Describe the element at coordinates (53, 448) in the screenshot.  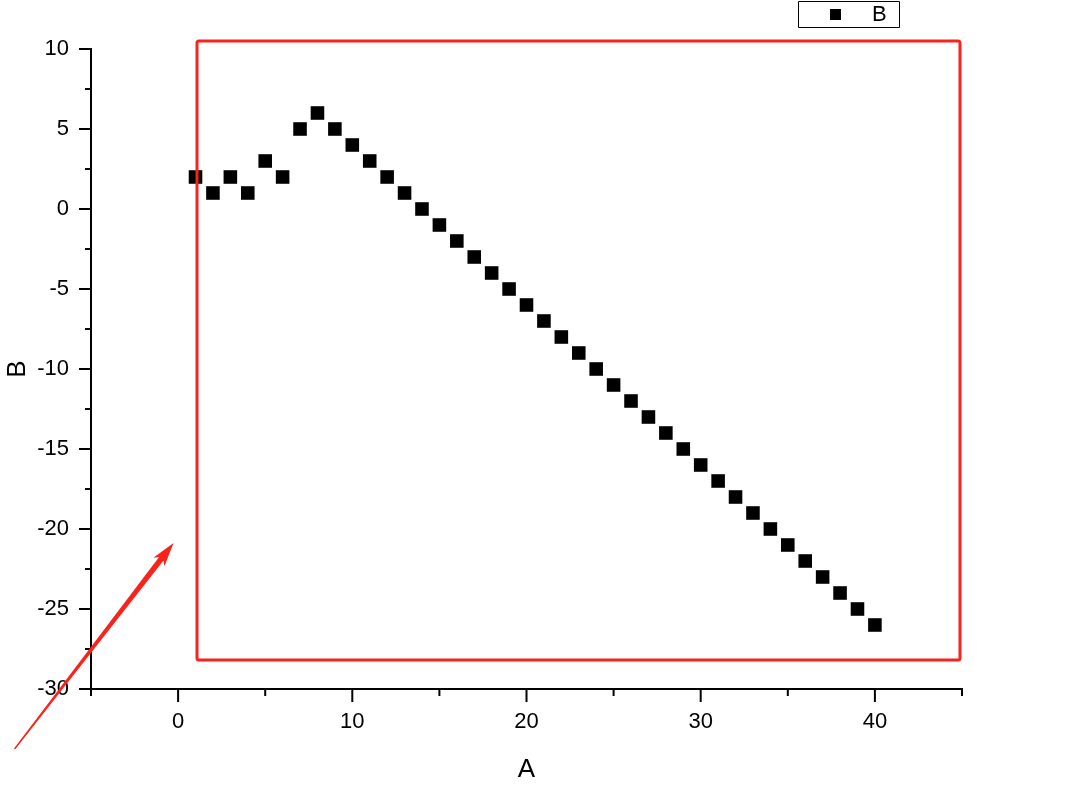
I see `y-tick-label: -15` at that location.